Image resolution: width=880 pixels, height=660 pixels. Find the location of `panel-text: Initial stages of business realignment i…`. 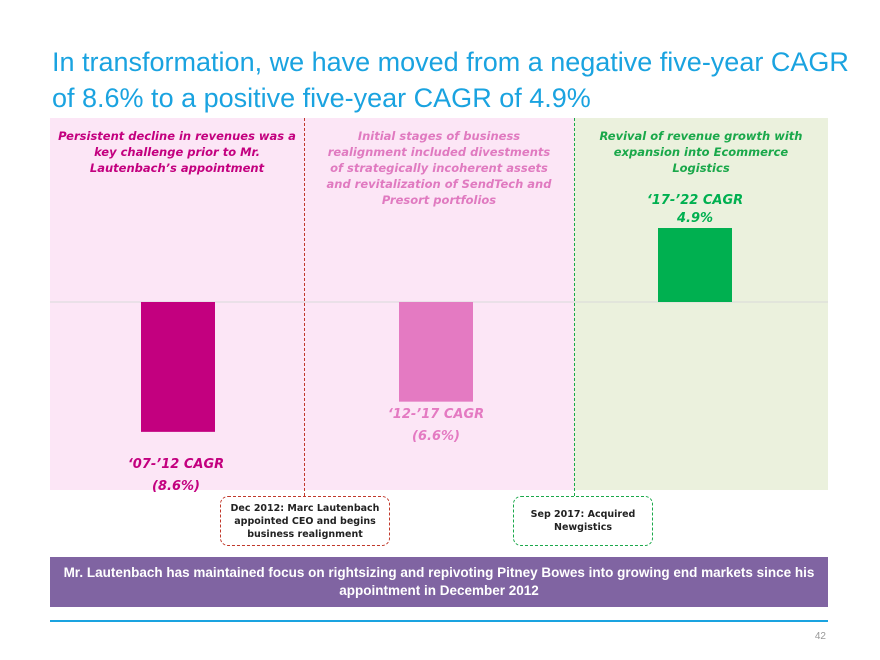

panel-text: Initial stages of business realignment i… is located at coordinates (439, 168).